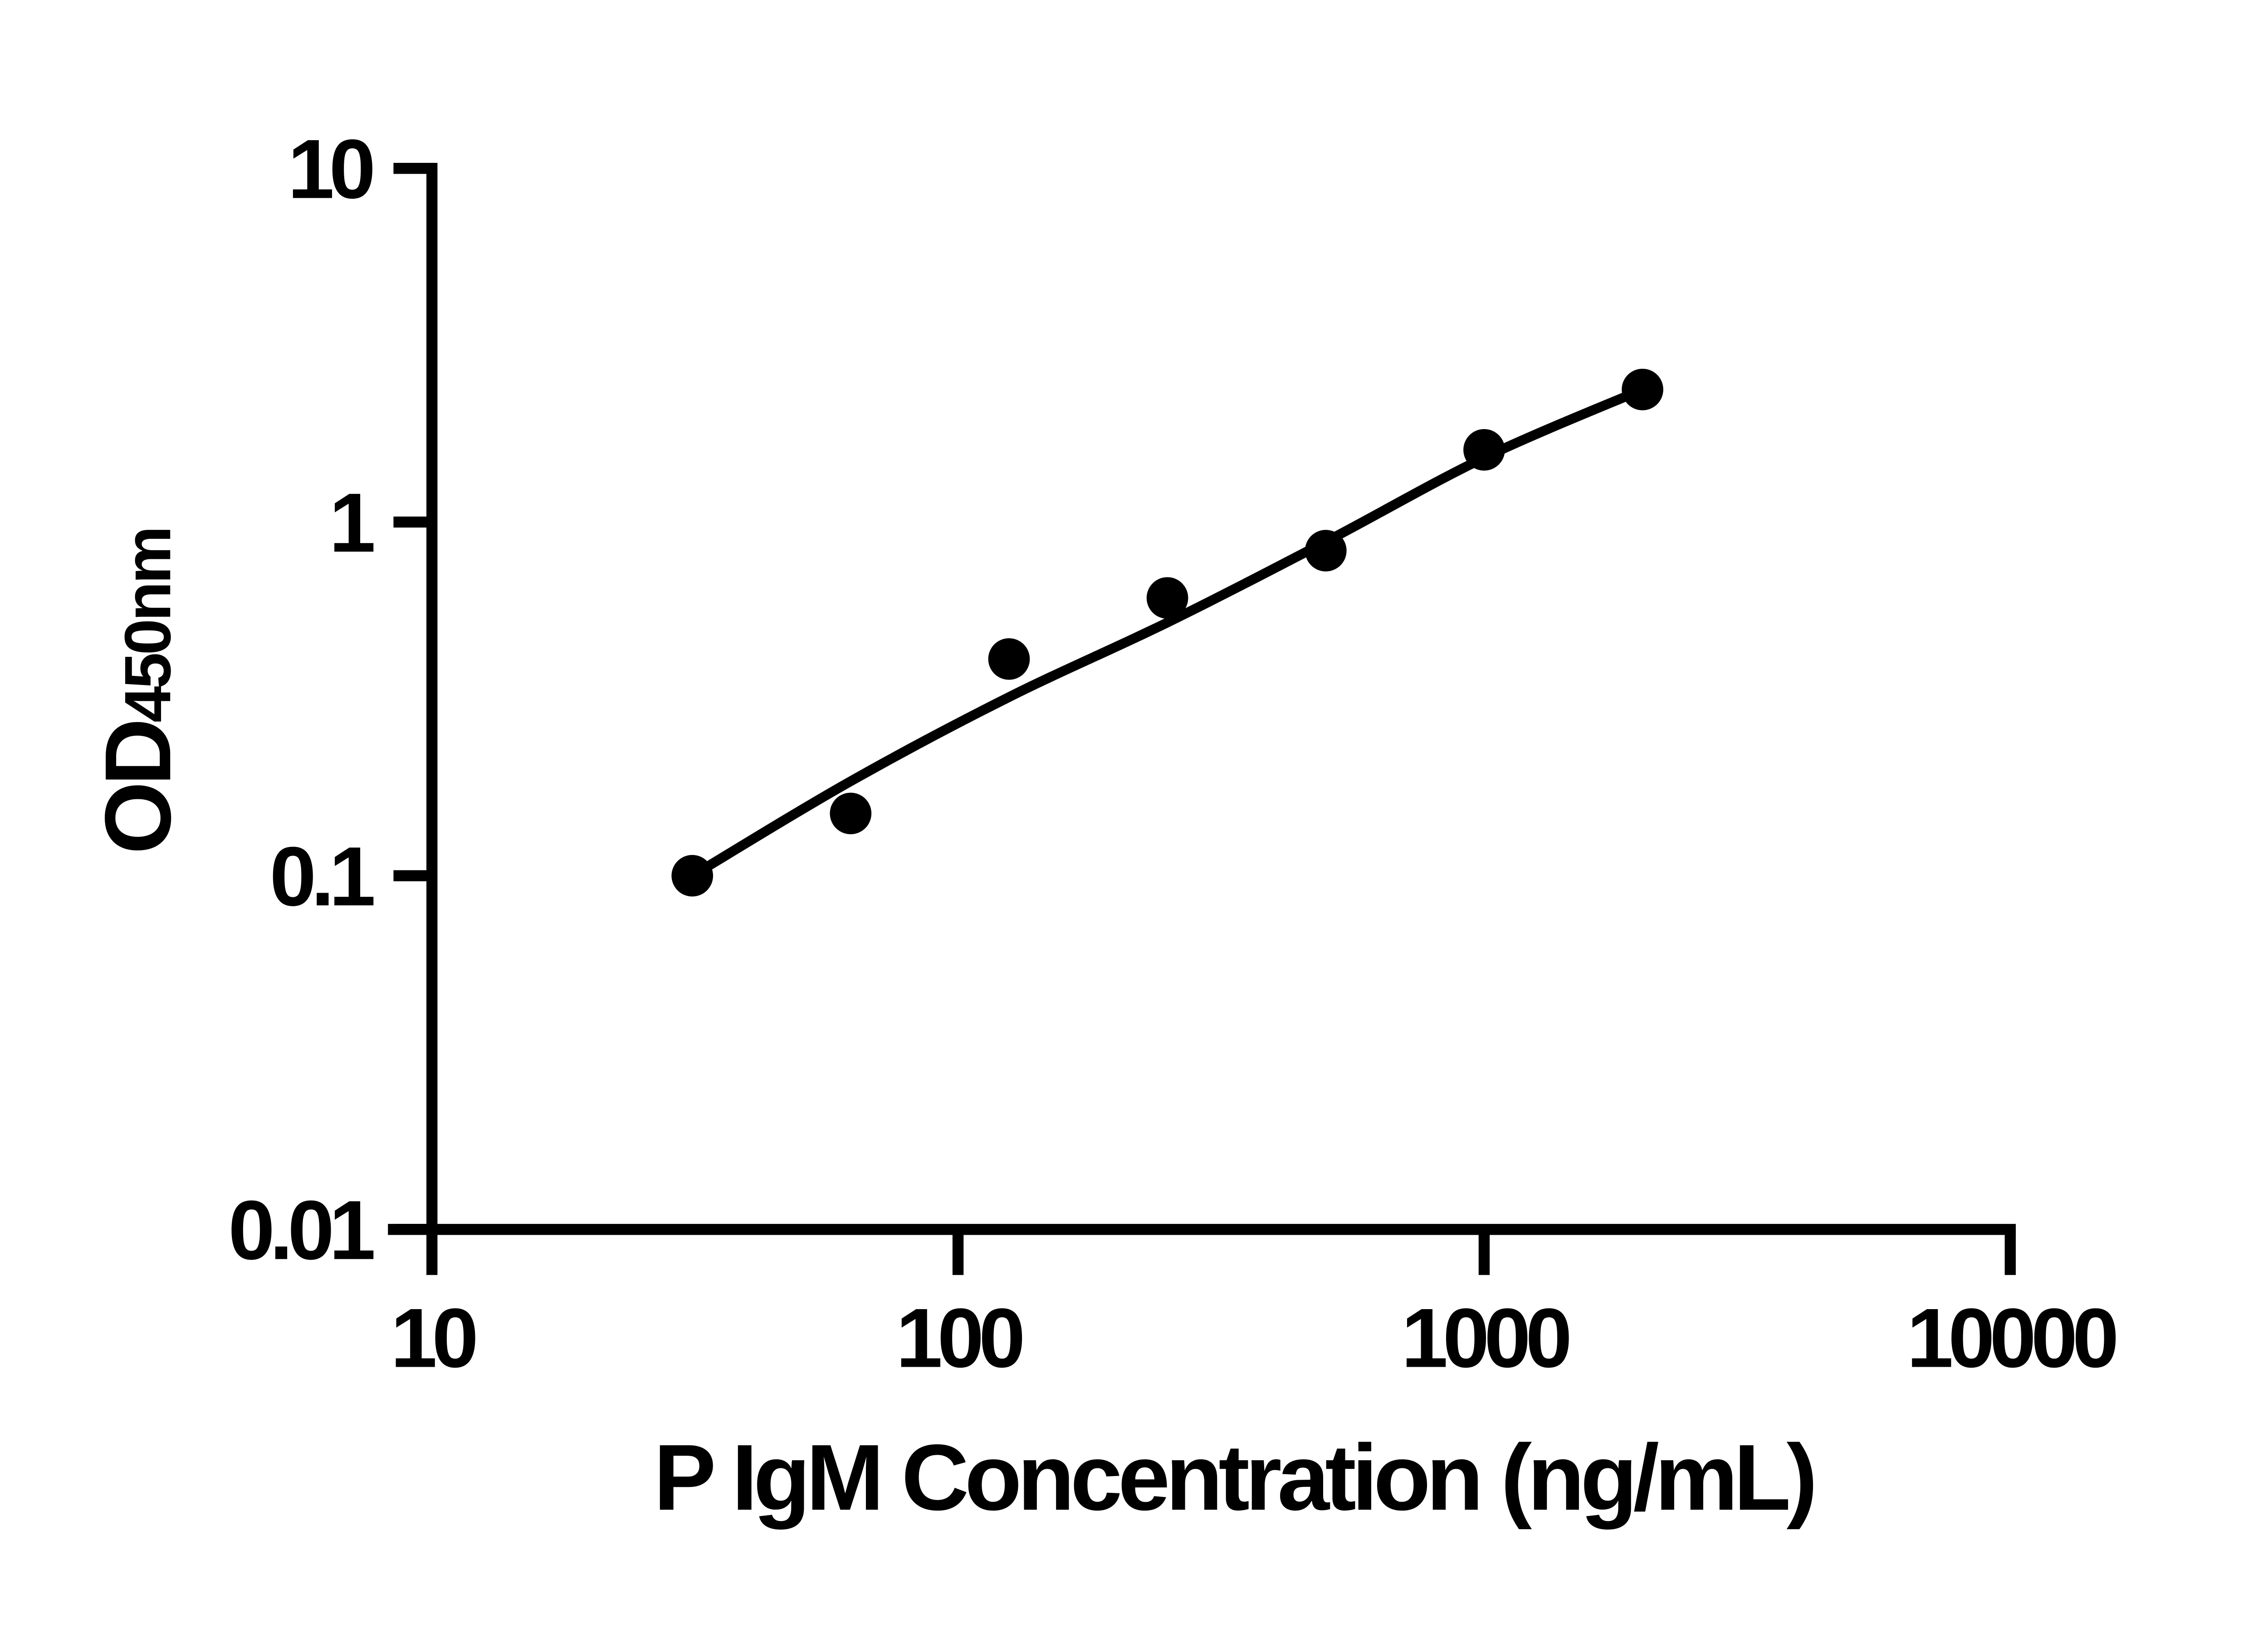 Image resolution: width=2268 pixels, height=1633 pixels. I want to click on y-tick-label: 10, so click(330, 169).